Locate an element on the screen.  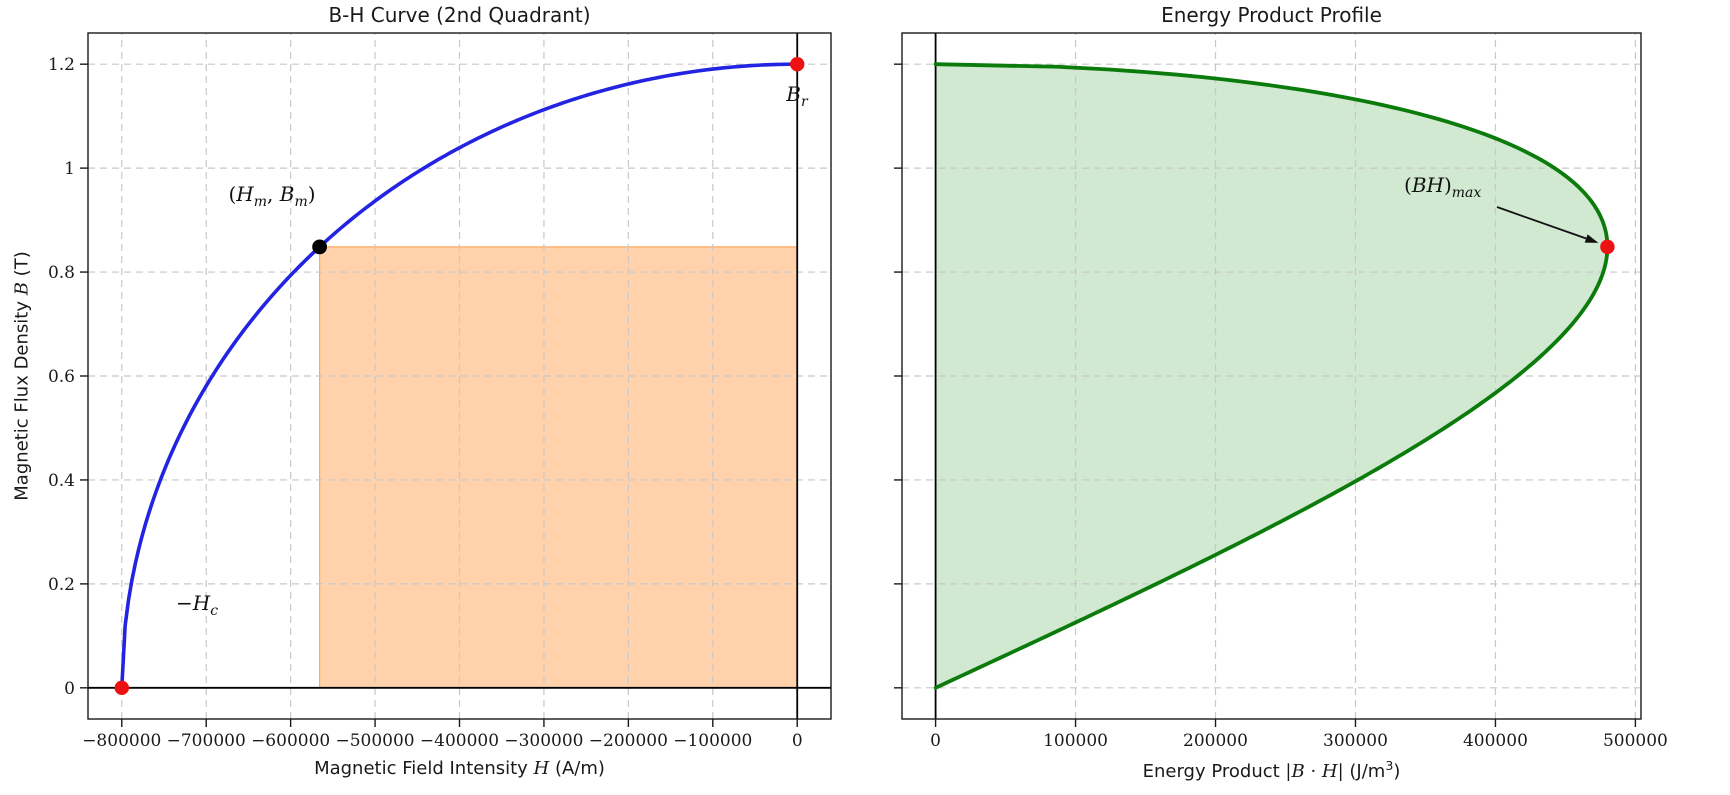
left-y-tick-label: 0 is located at coordinates (69, 689).